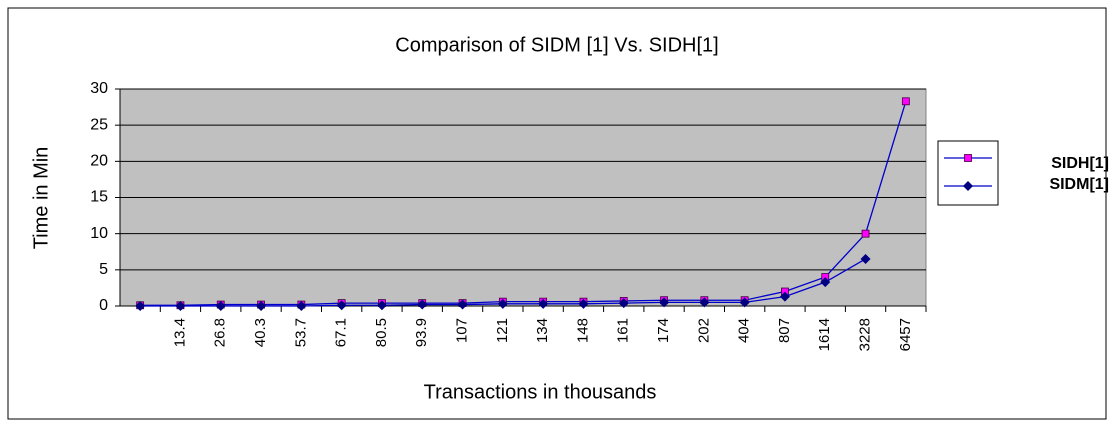  What do you see at coordinates (582, 330) in the screenshot?
I see `x-tick-label: 148` at bounding box center [582, 330].